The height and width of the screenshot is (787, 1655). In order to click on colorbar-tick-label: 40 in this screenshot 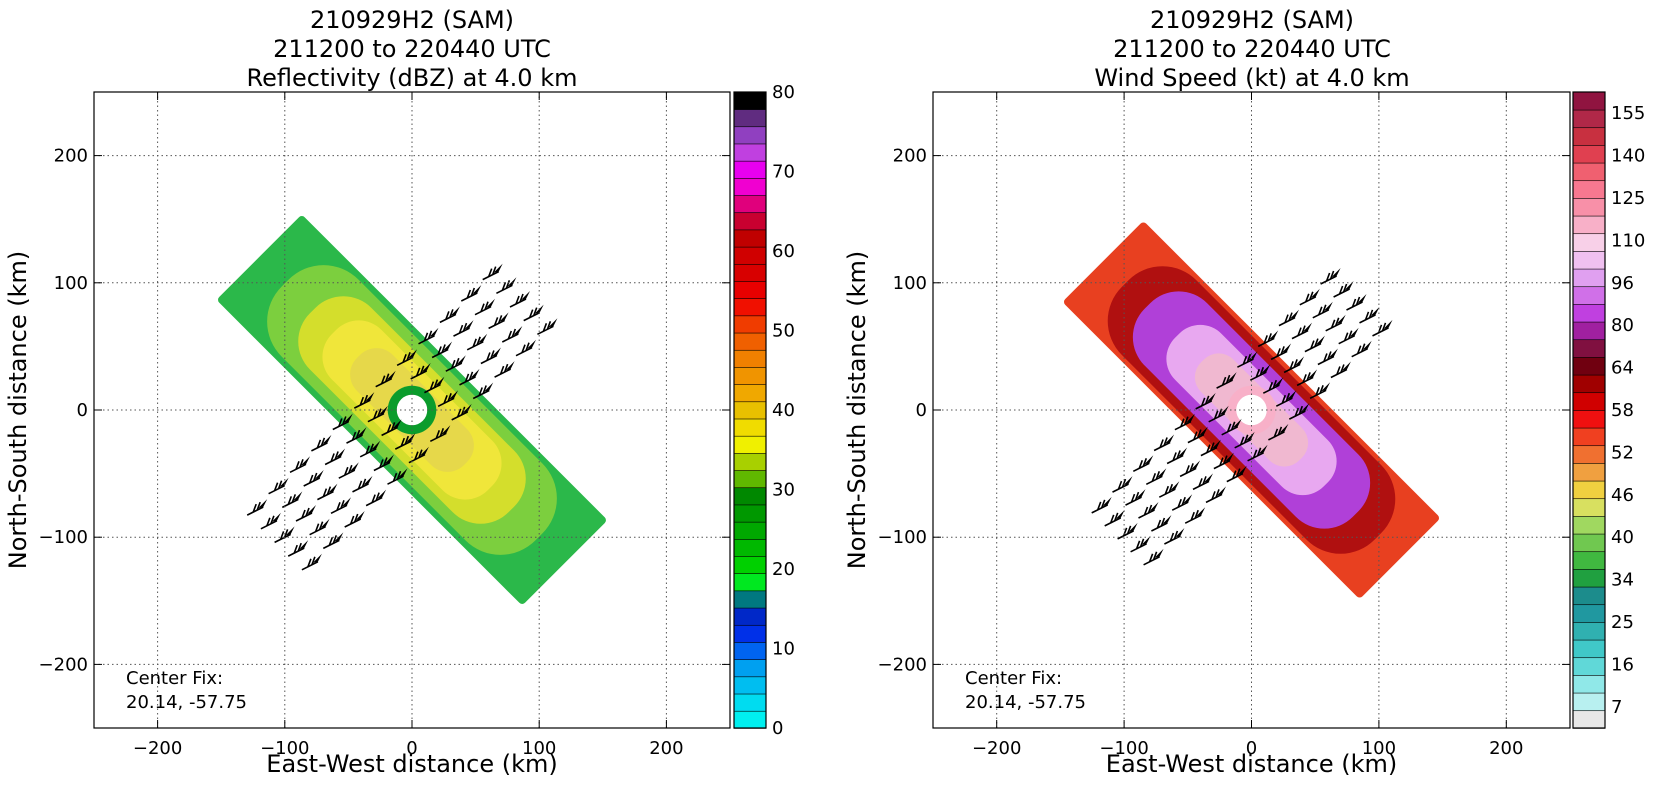, I will do `click(783, 410)`.